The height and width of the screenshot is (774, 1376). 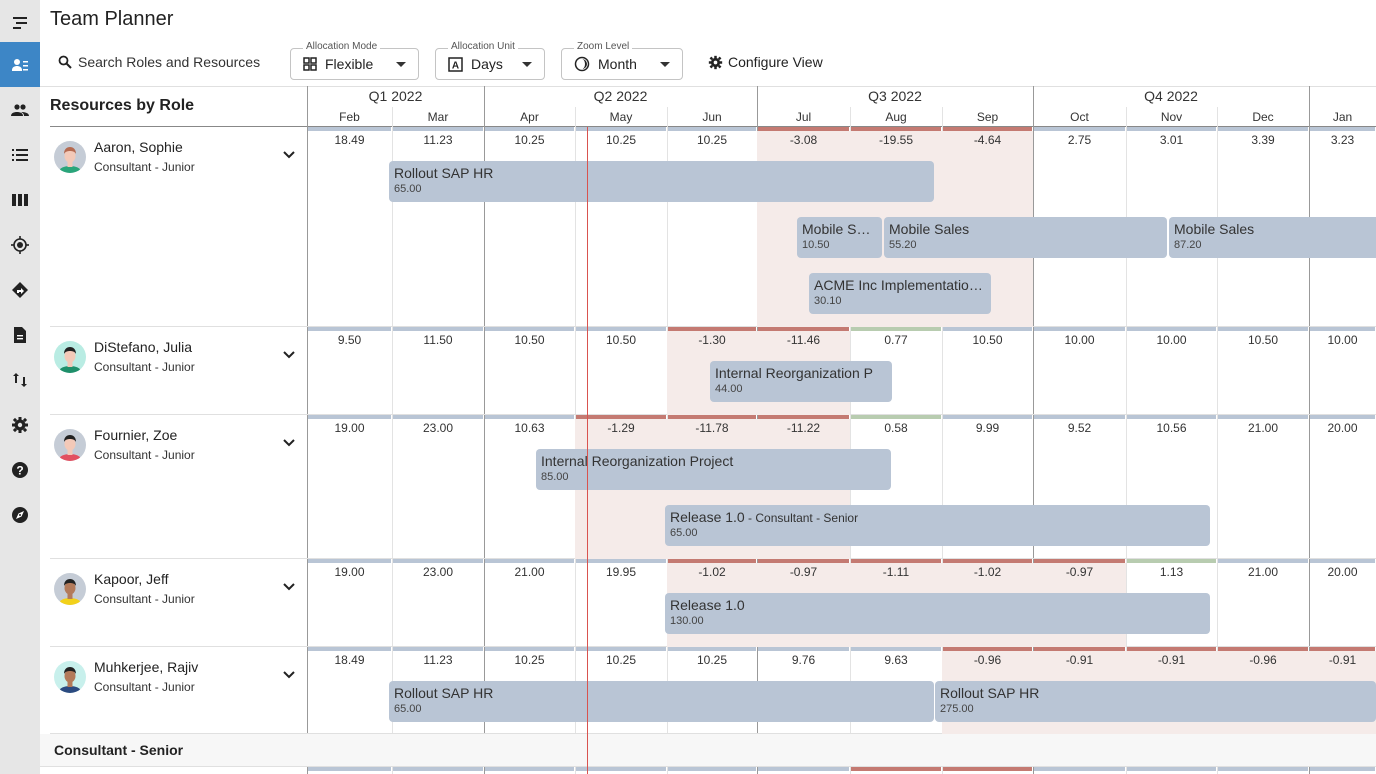 What do you see at coordinates (438, 428) in the screenshot?
I see `capacity-value: 23.00` at bounding box center [438, 428].